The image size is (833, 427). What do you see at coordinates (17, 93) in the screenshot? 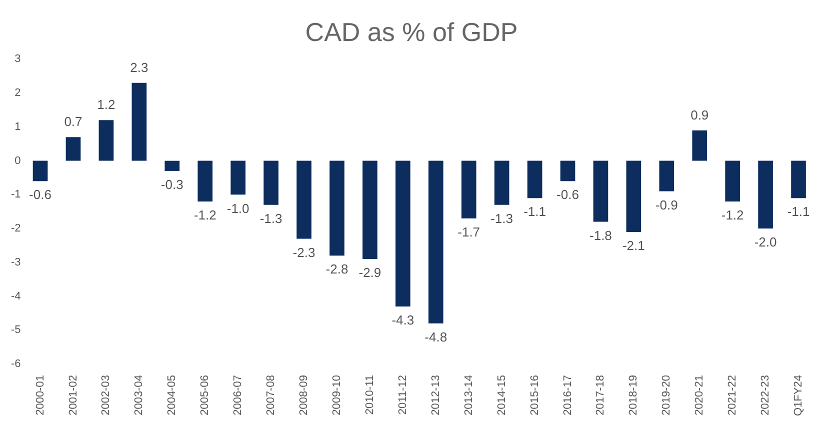
I see `y-tick-label: 2` at bounding box center [17, 93].